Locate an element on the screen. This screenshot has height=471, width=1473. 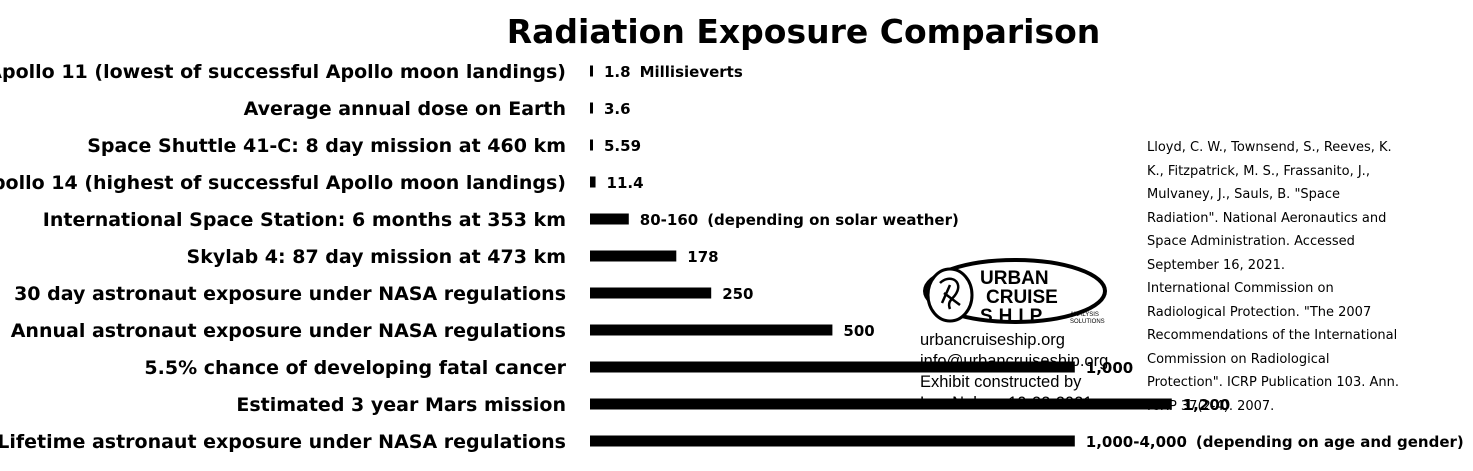
value-label: 5.59 is located at coordinates (622, 146).